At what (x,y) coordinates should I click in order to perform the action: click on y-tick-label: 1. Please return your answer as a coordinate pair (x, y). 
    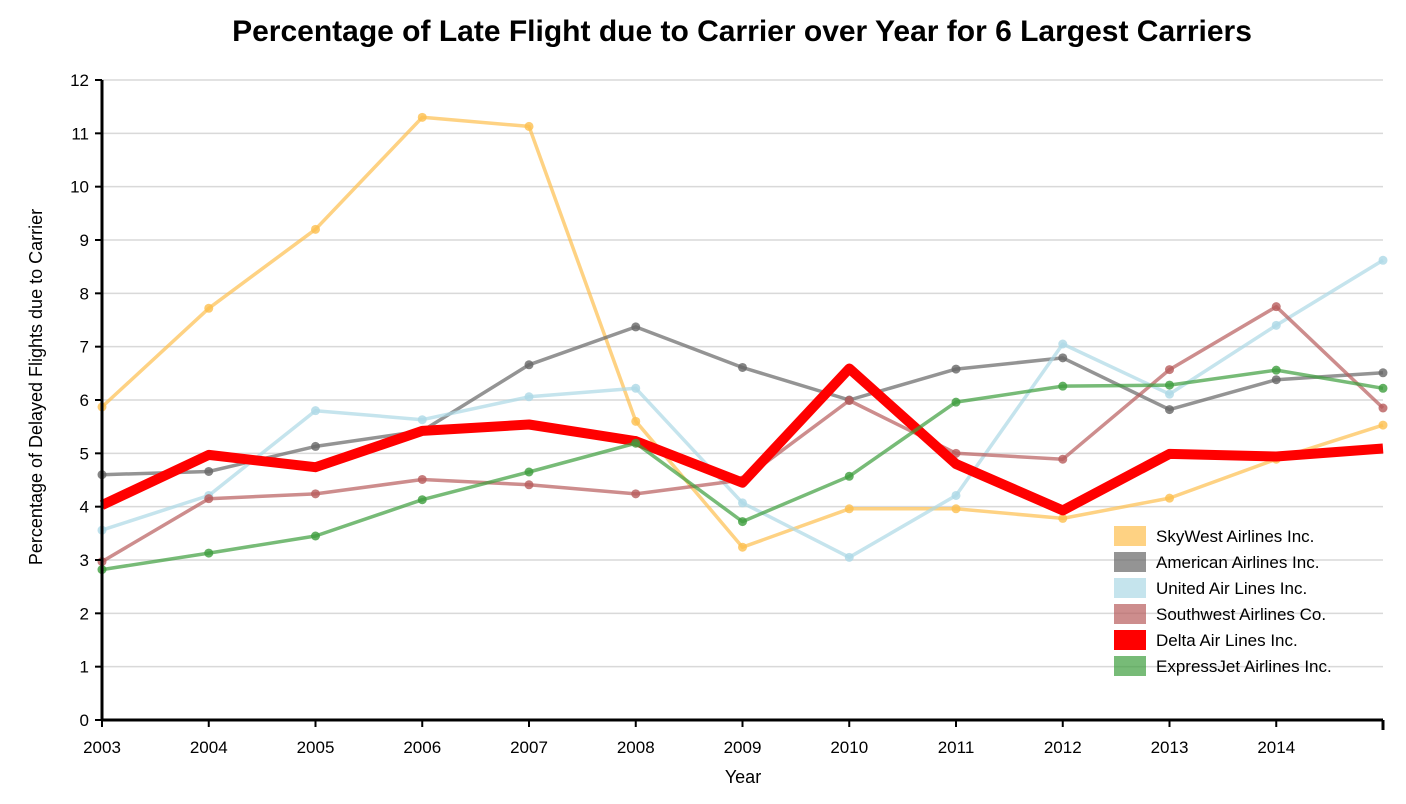
    Looking at the image, I should click on (84, 667).